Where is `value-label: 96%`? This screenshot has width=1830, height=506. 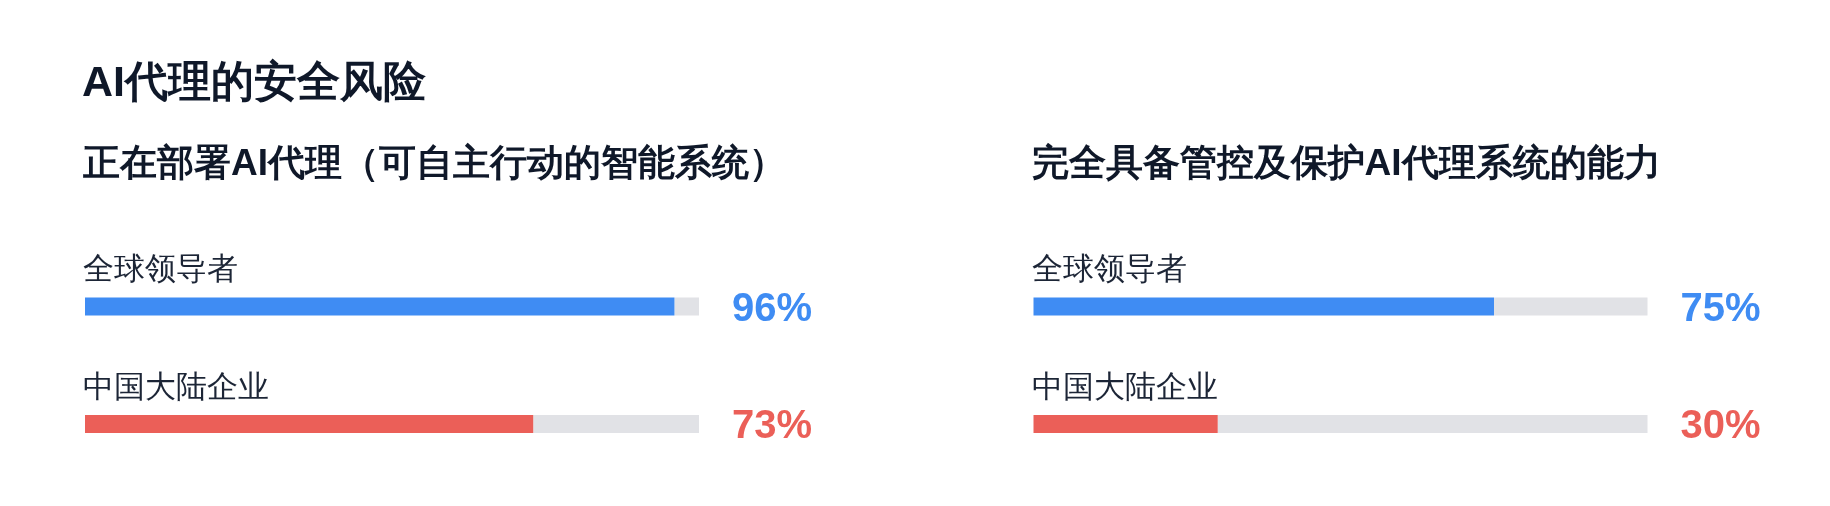
value-label: 96% is located at coordinates (771, 306).